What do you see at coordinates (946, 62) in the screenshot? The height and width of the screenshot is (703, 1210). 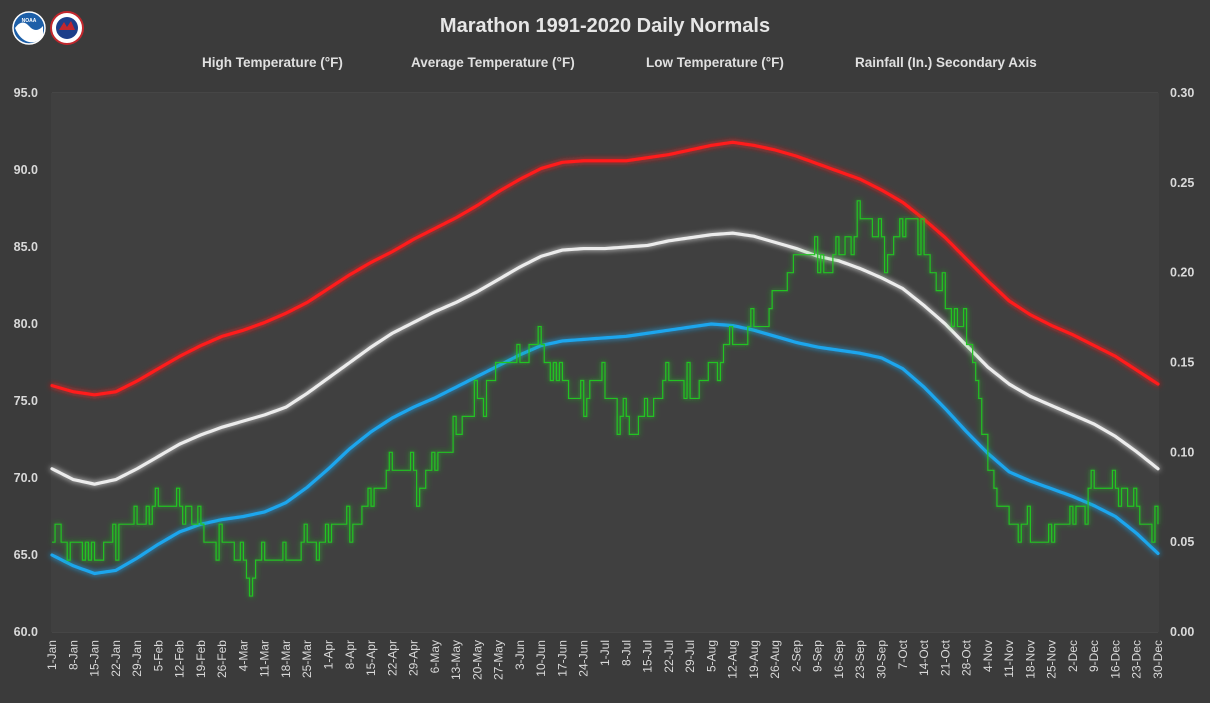 I see `legend-label: Rainfall (In.) Secondary Axis` at bounding box center [946, 62].